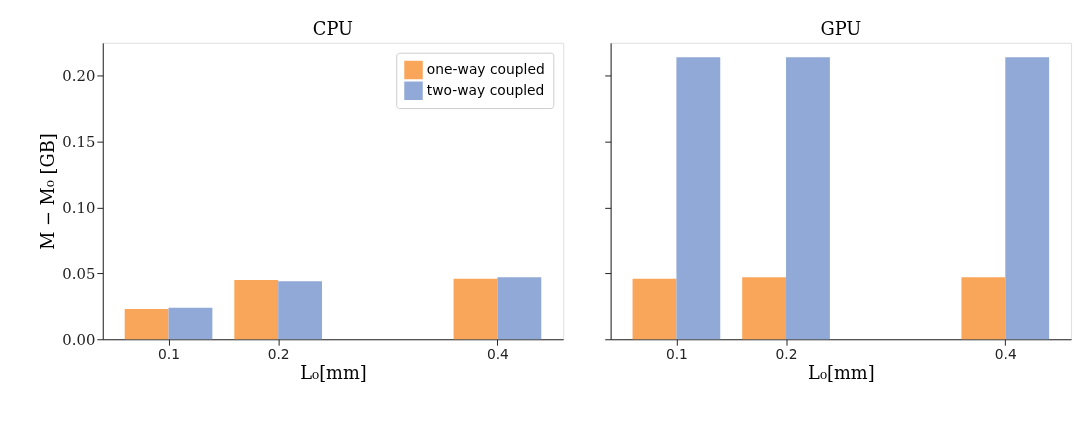  I want to click on chart-title: GPU, so click(841, 28).